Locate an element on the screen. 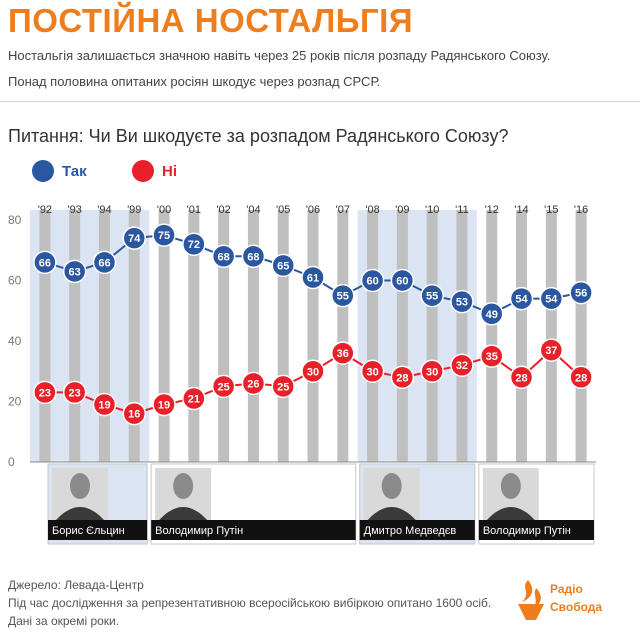 The width and height of the screenshot is (640, 640). x-tick-label-9: '06 is located at coordinates (313, 210).